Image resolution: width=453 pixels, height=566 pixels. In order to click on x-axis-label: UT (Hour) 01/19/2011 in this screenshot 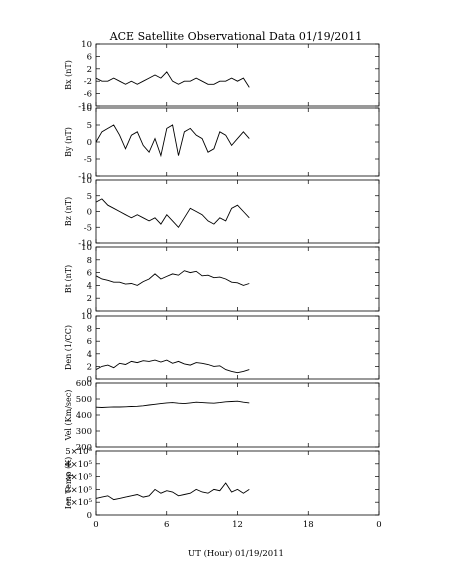, I will do `click(236, 553)`.